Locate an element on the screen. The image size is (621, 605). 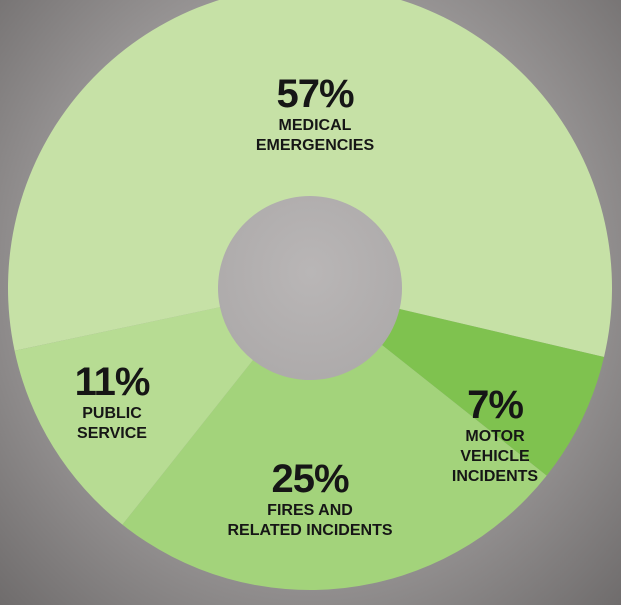
slice-label: 11% PUBLIC SERVICE is located at coordinates (112, 402).